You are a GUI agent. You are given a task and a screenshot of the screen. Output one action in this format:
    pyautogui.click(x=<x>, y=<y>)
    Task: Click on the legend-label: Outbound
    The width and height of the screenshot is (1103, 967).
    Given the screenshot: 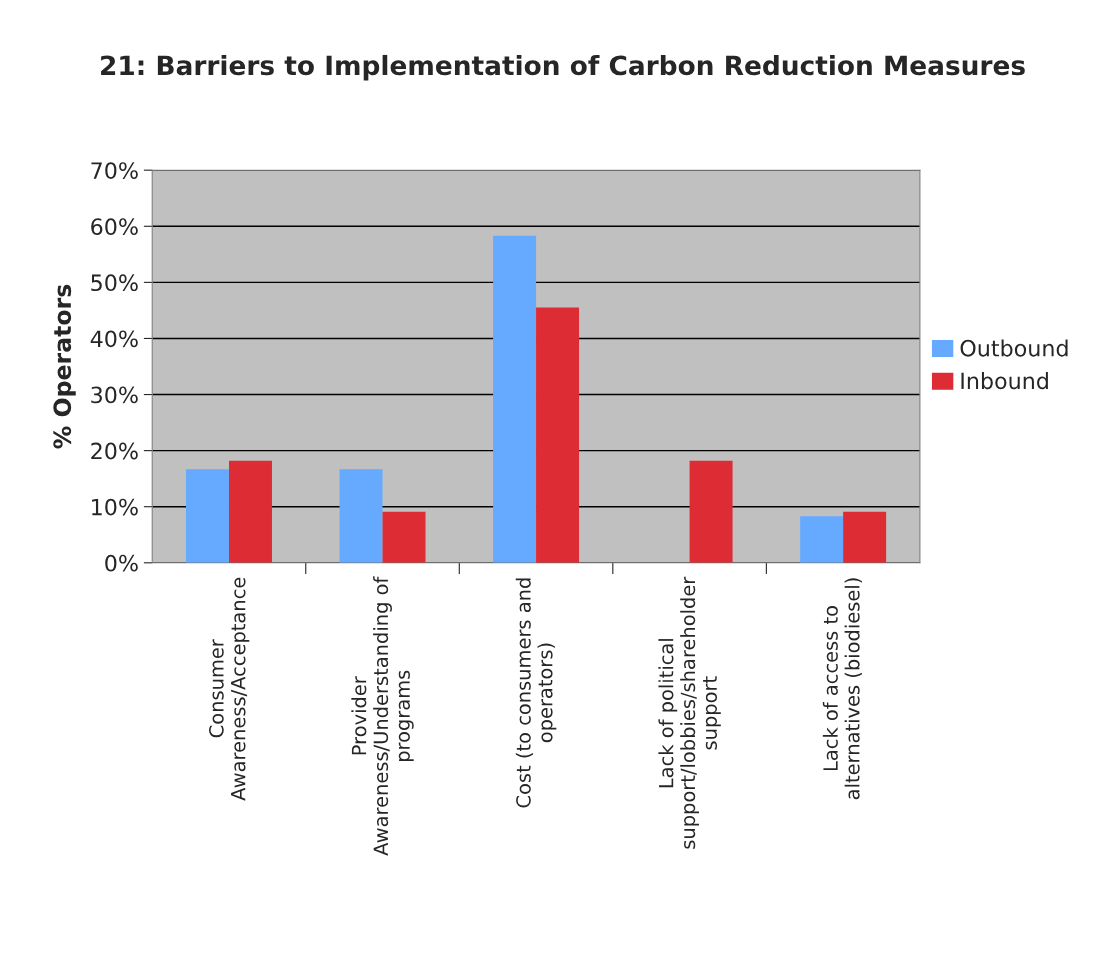 What is the action you would take?
    pyautogui.click(x=1014, y=348)
    